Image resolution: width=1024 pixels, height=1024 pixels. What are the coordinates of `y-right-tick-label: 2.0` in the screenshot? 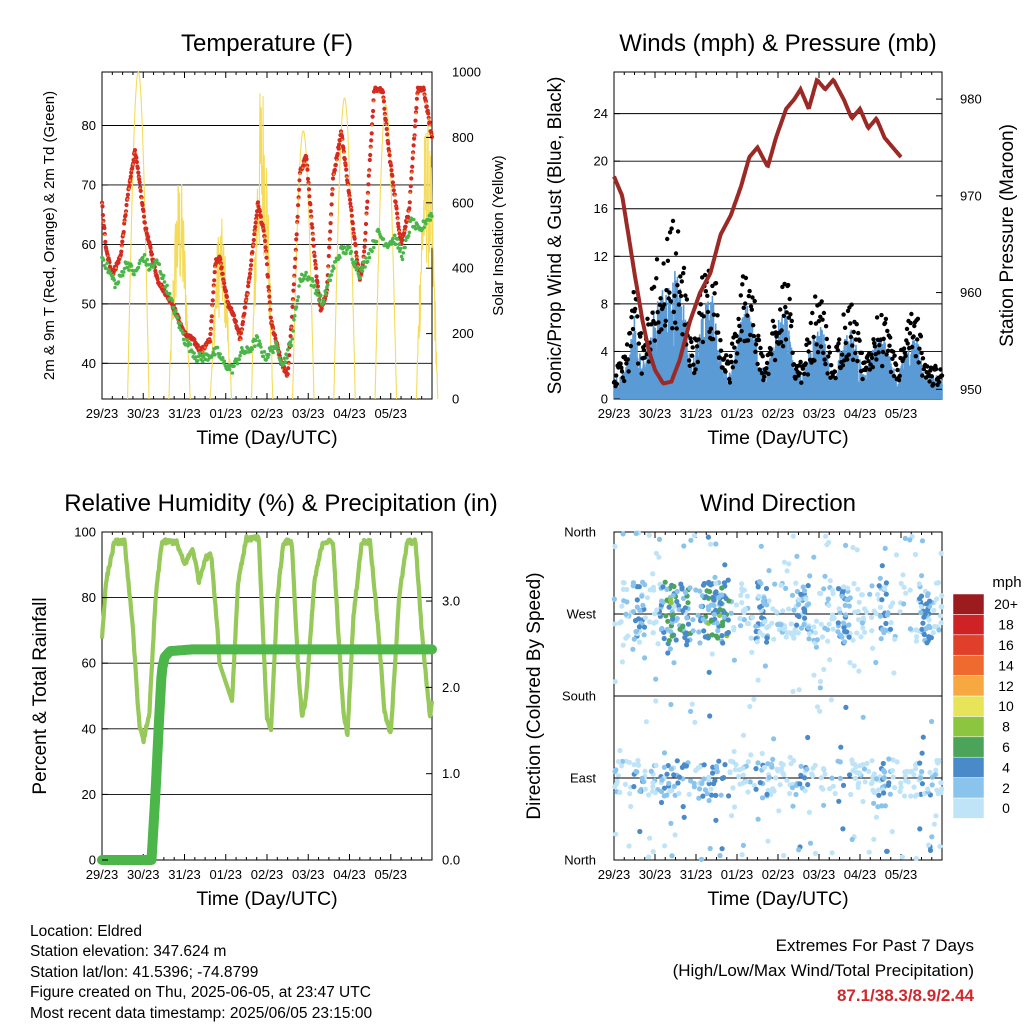 It's located at (451, 687).